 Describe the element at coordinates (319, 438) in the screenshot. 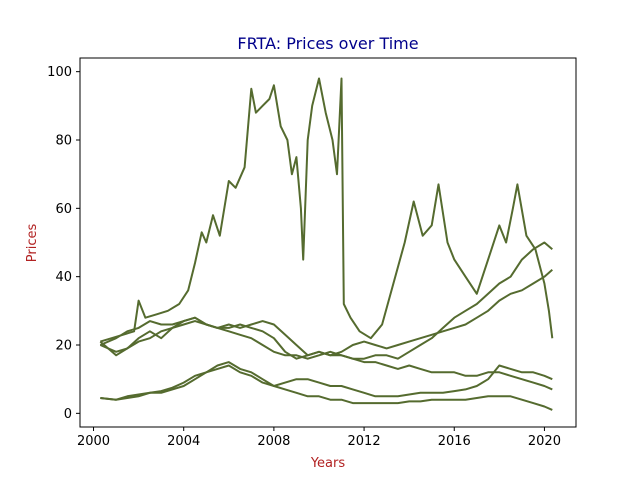

I see `x-axis: 2000 2004 2008 2012 2016 2020` at that location.